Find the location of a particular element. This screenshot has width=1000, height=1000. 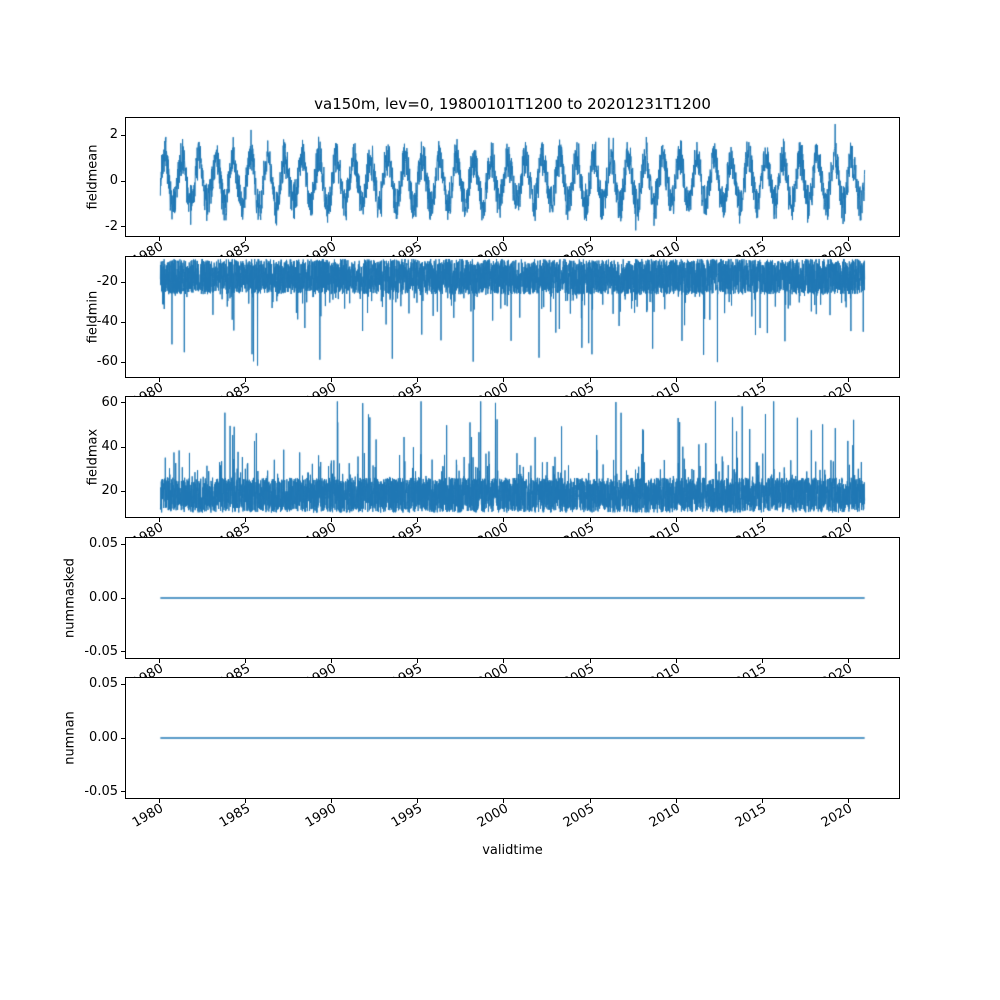

x-axis-label: validtime is located at coordinates (512, 850).